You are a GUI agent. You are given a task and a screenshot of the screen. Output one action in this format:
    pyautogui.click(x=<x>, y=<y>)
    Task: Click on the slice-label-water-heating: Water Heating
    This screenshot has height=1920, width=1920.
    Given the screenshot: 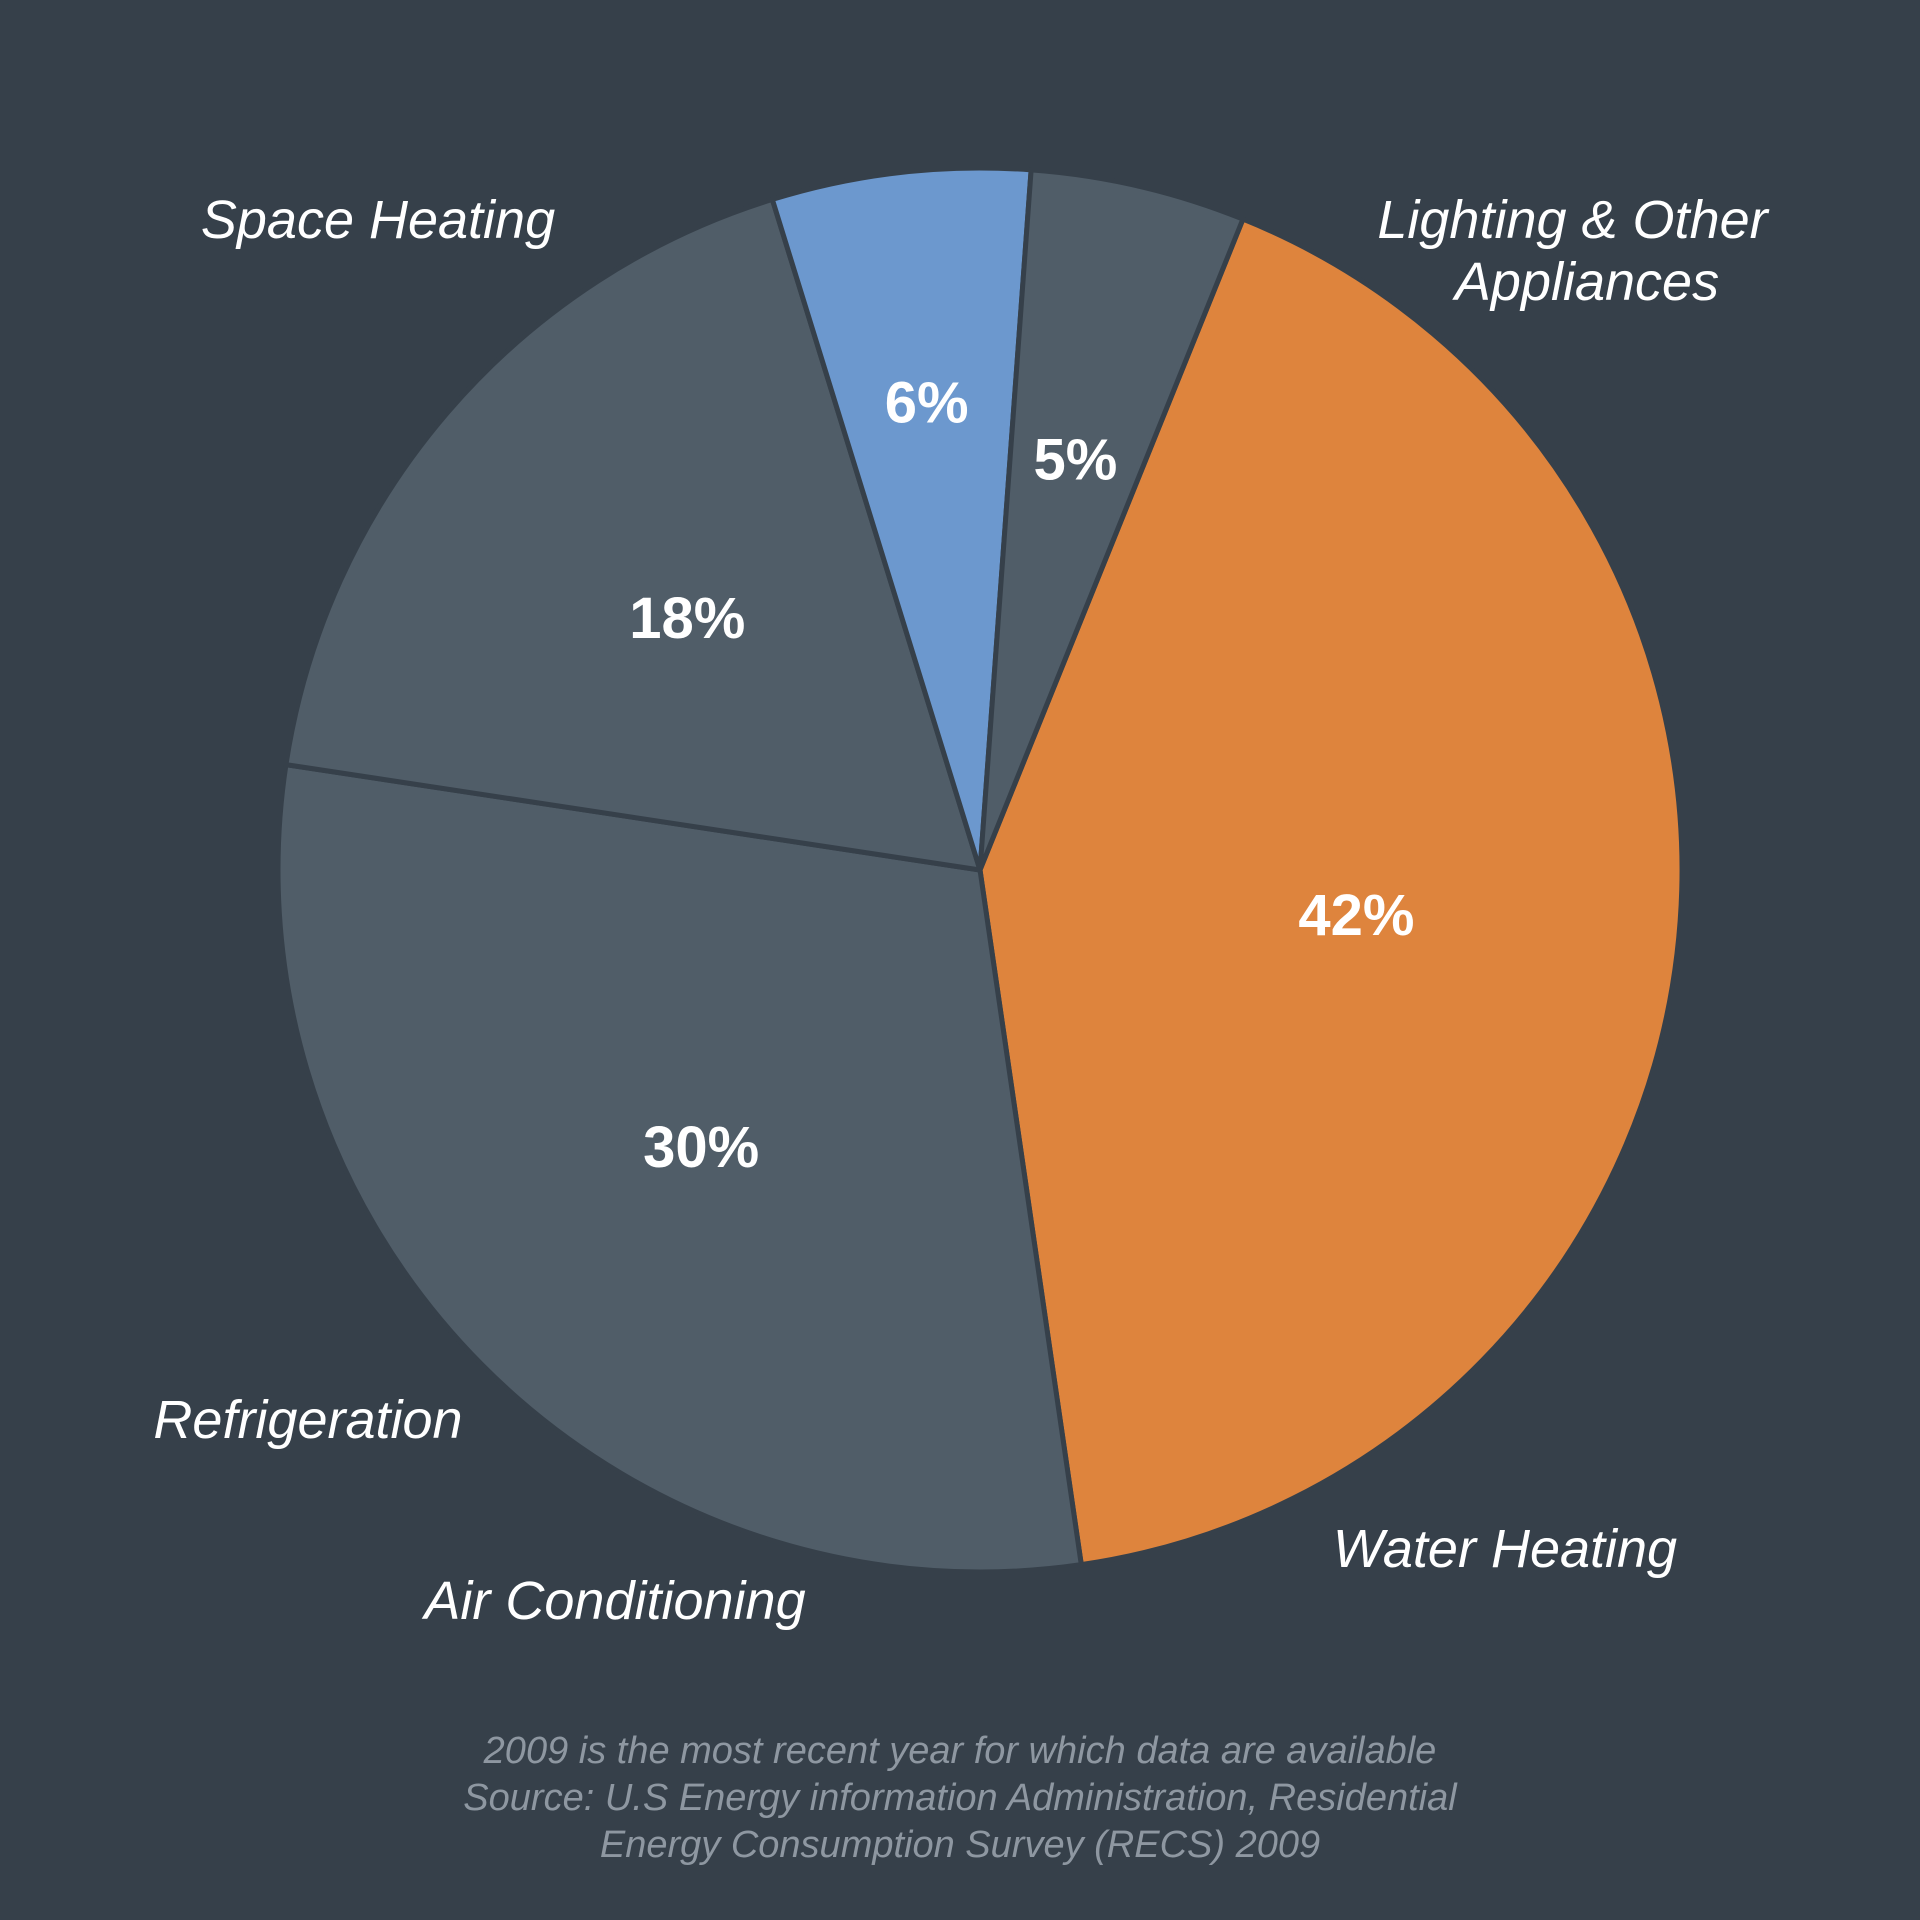 What is the action you would take?
    pyautogui.click(x=1505, y=1549)
    